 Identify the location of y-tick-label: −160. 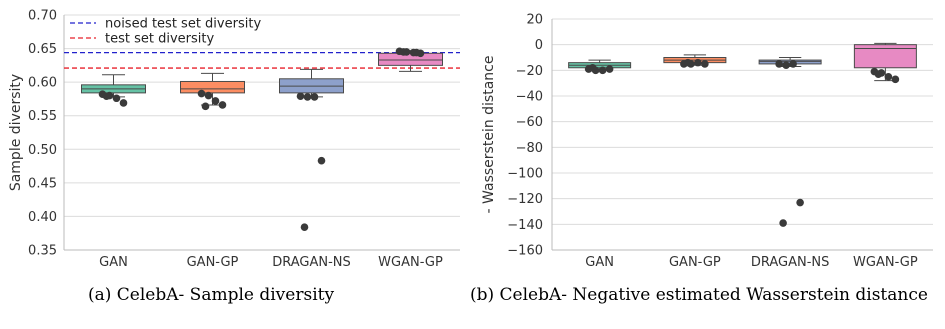
(525, 251).